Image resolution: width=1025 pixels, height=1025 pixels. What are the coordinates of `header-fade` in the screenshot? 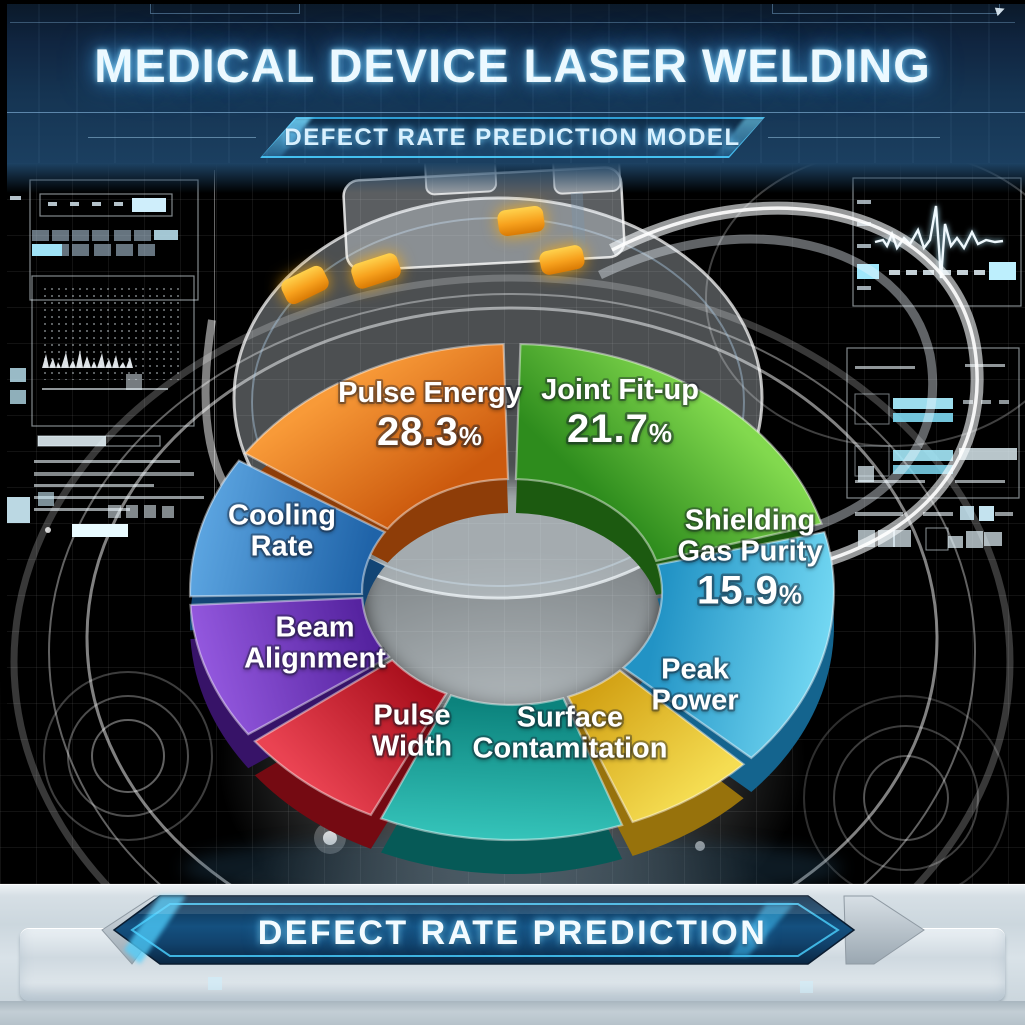 It's located at (512, 178).